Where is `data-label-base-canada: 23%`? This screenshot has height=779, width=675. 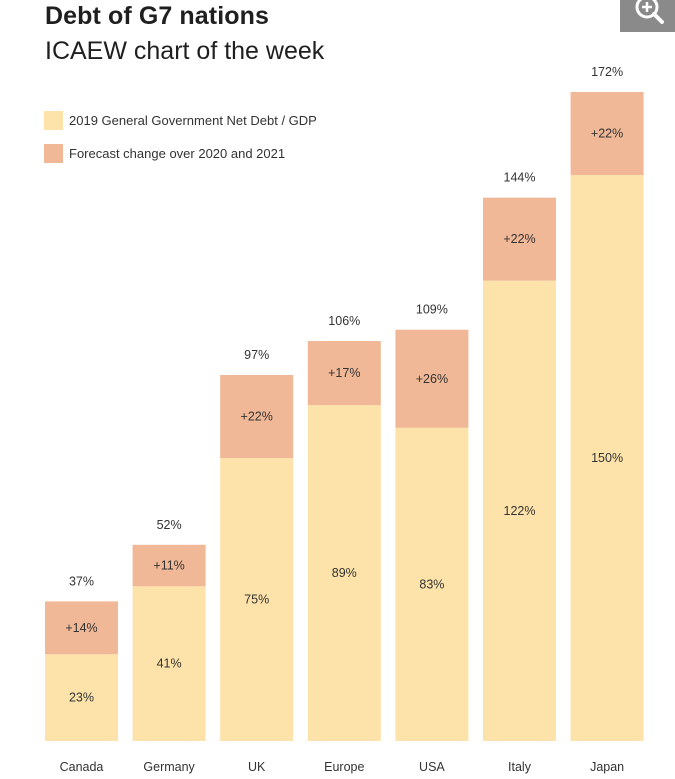
data-label-base-canada: 23% is located at coordinates (81, 698).